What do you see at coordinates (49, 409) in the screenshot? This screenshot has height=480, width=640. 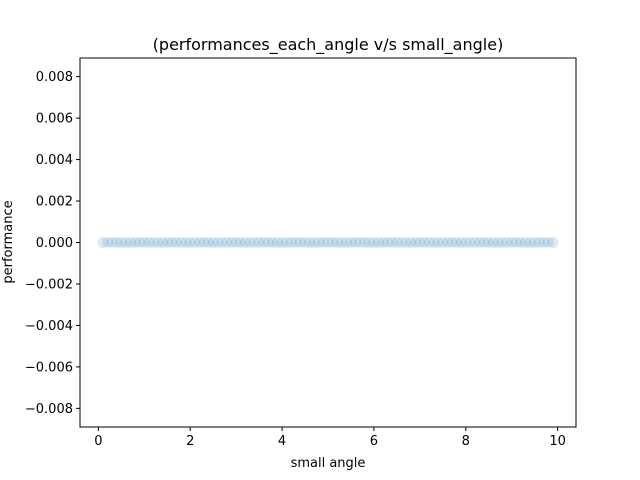 I see `y-tick-label: −0.008` at bounding box center [49, 409].